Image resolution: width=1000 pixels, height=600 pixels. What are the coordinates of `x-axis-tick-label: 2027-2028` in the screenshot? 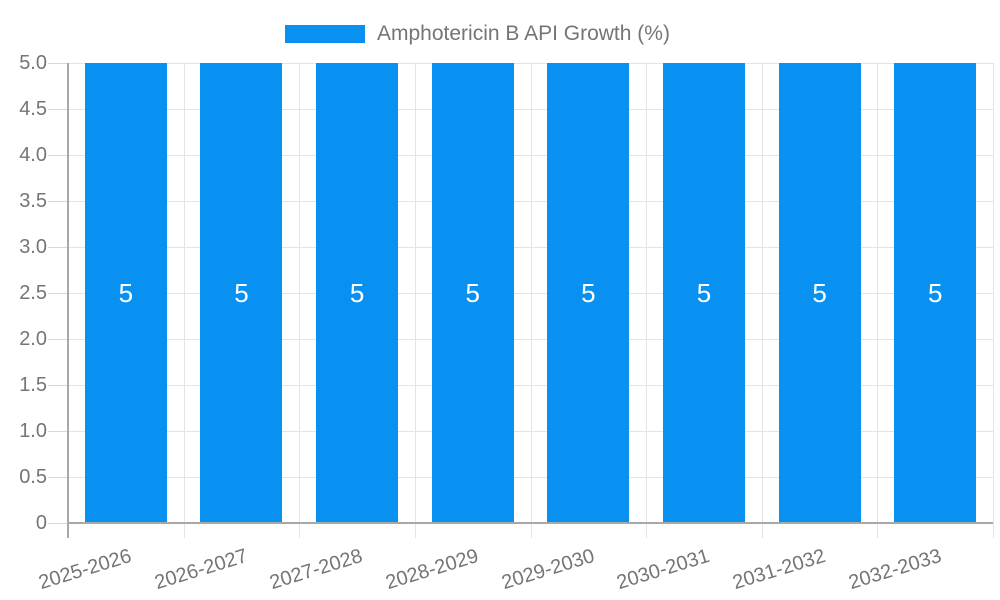 It's located at (316, 570).